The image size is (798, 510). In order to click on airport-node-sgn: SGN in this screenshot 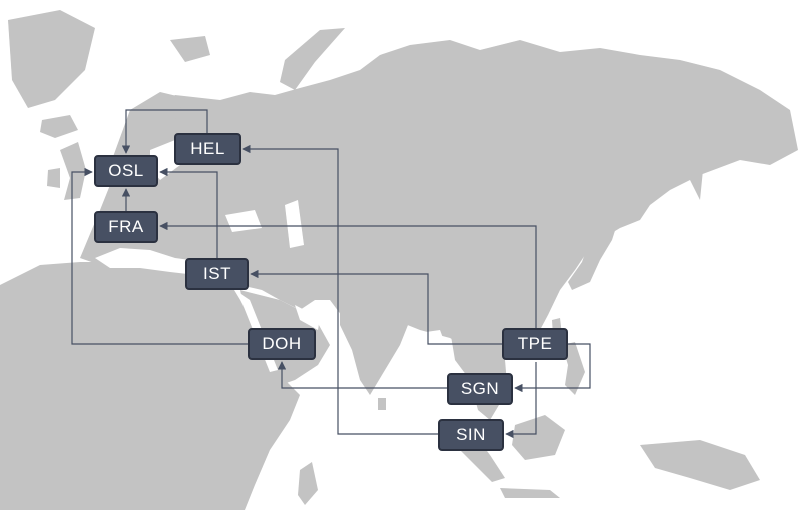, I will do `click(480, 389)`.